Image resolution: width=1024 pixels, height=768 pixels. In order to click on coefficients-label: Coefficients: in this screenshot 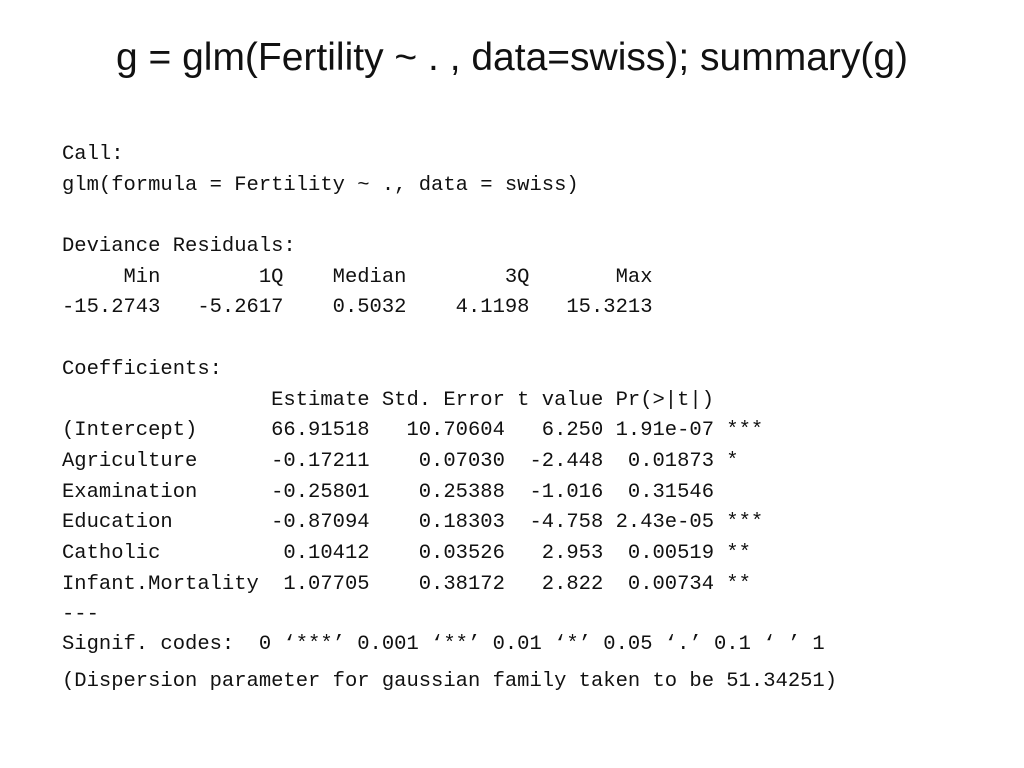, I will do `click(142, 369)`.